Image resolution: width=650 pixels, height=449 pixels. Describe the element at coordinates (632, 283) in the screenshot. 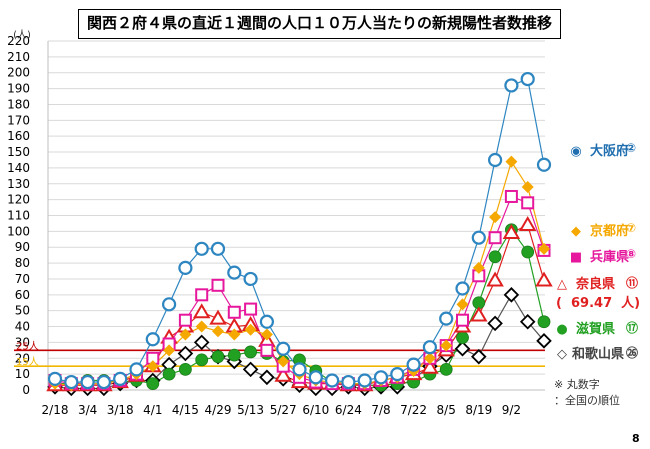

I see `legend-rank: ⑪` at that location.